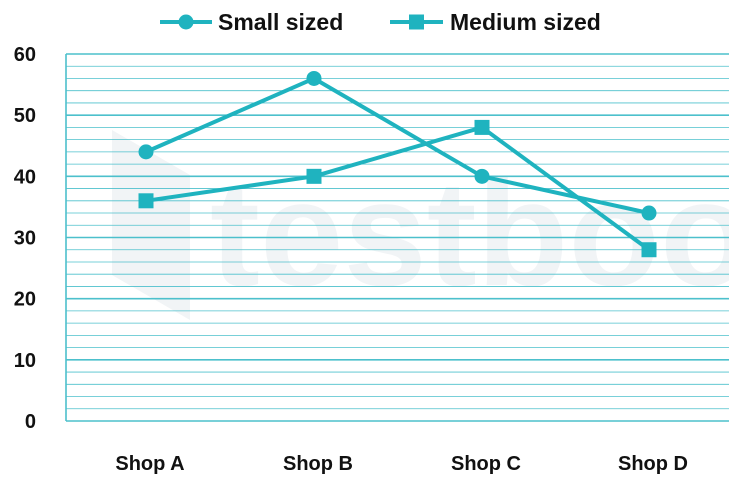  I want to click on y-tick-label: 10, so click(25, 361).